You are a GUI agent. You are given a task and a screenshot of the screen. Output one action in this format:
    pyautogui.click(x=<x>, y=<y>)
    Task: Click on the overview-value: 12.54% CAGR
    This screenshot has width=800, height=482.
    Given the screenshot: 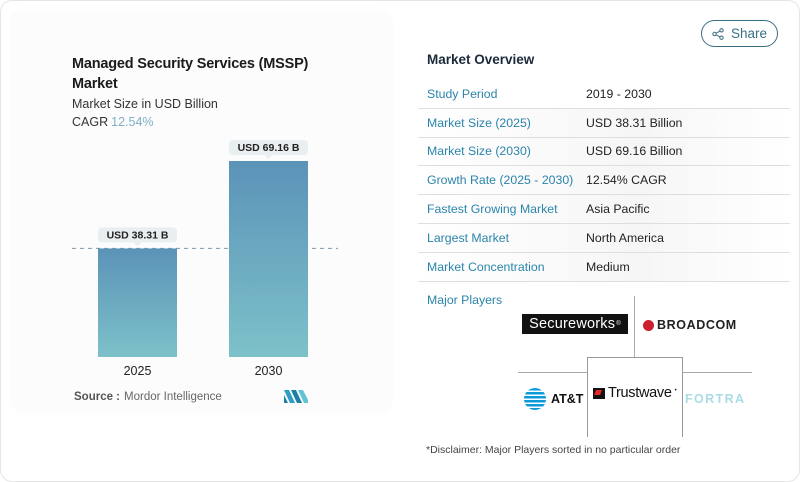 What is the action you would take?
    pyautogui.click(x=626, y=180)
    